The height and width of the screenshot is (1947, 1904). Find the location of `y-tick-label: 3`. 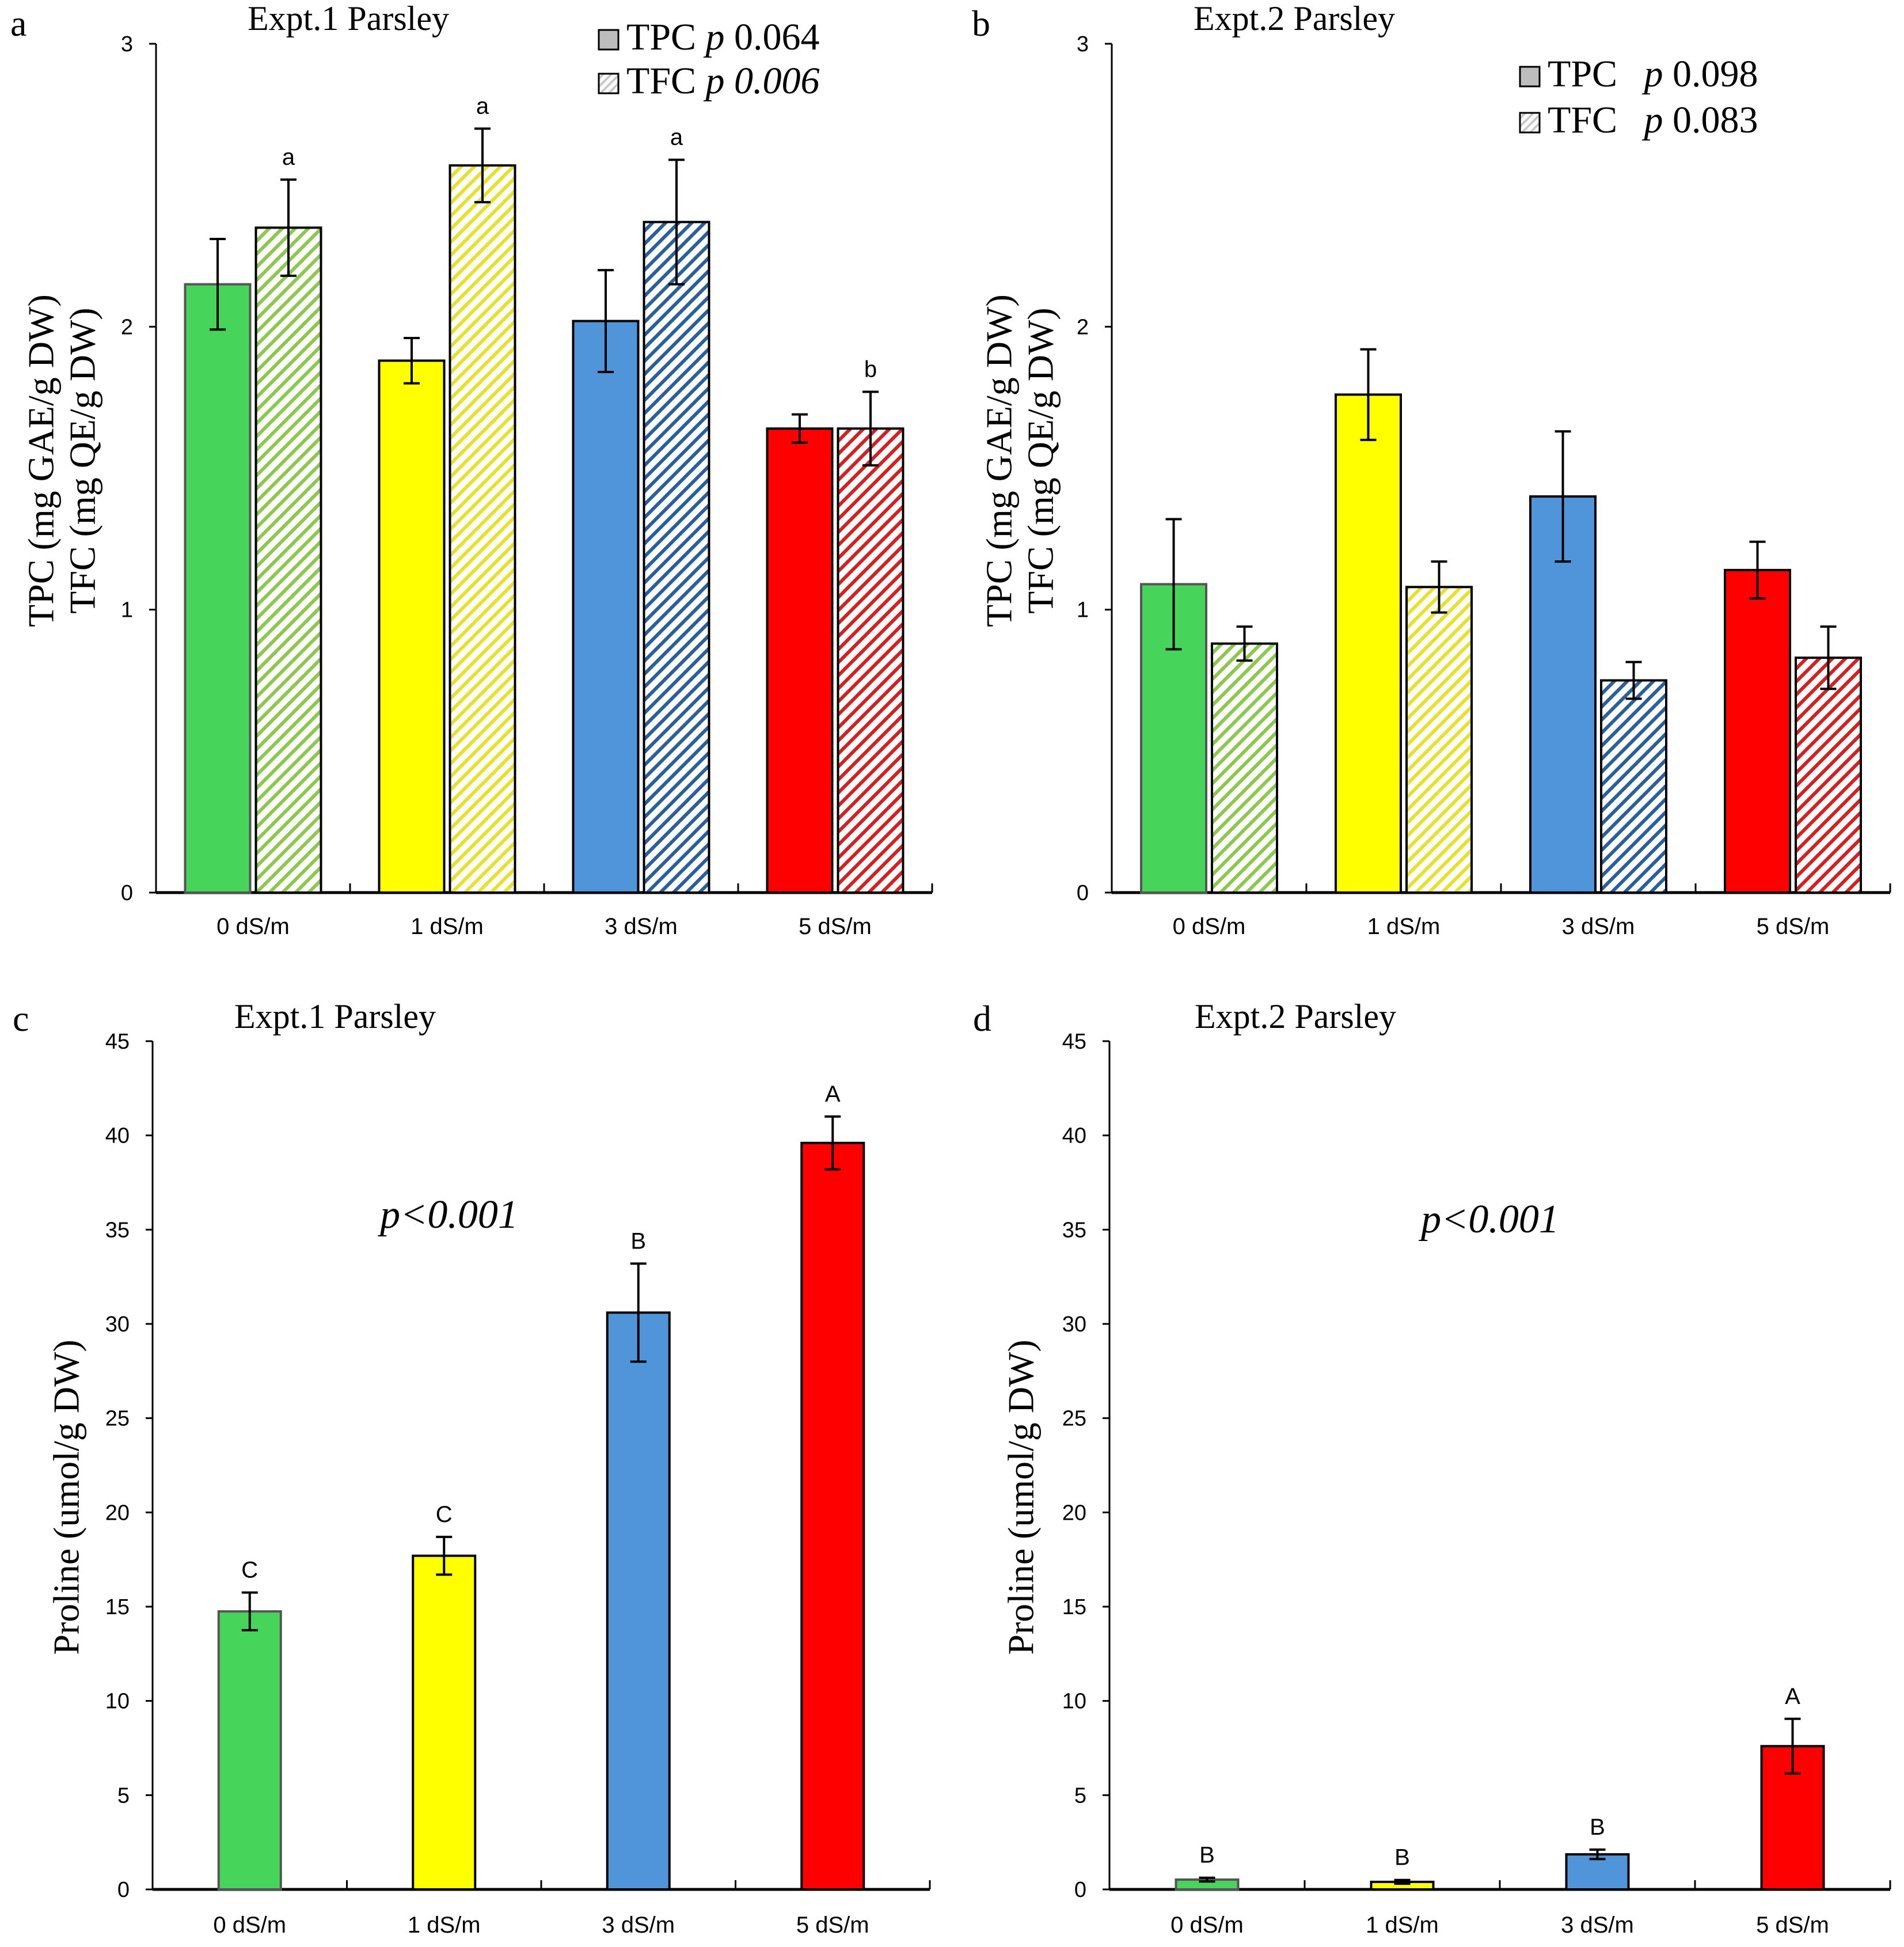

y-tick-label: 3 is located at coordinates (127, 44).